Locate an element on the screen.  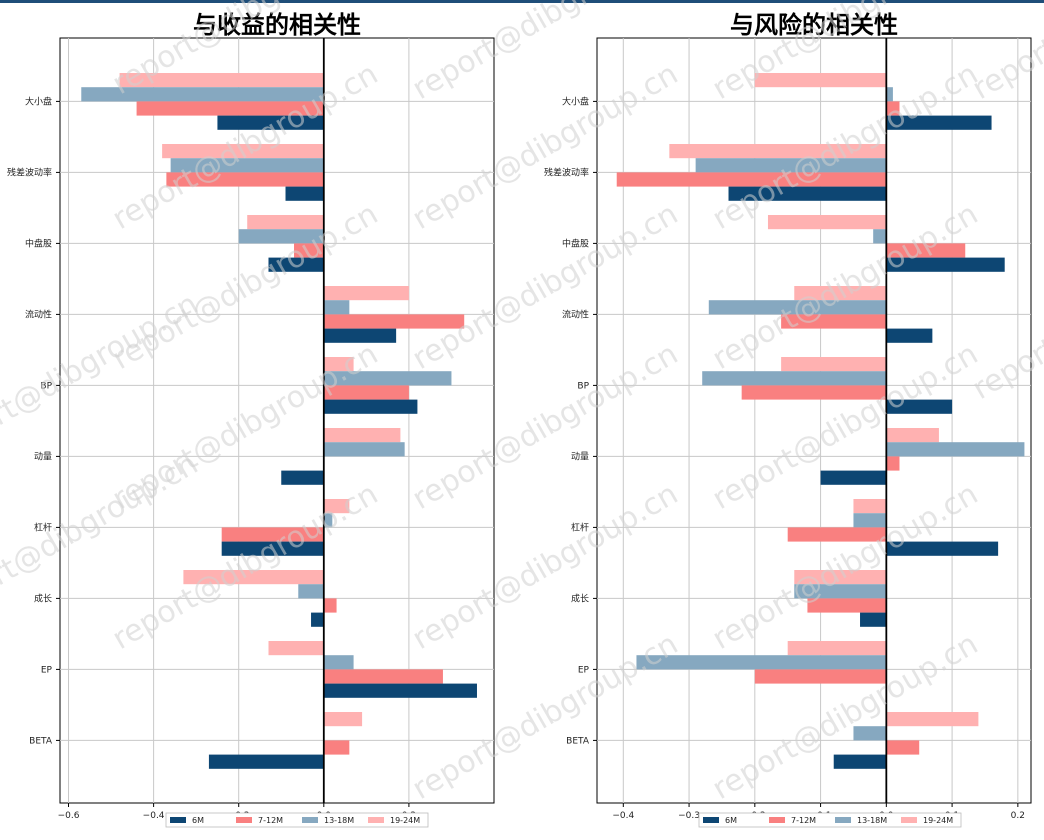
bar-6M-BP is located at coordinates (919, 406).